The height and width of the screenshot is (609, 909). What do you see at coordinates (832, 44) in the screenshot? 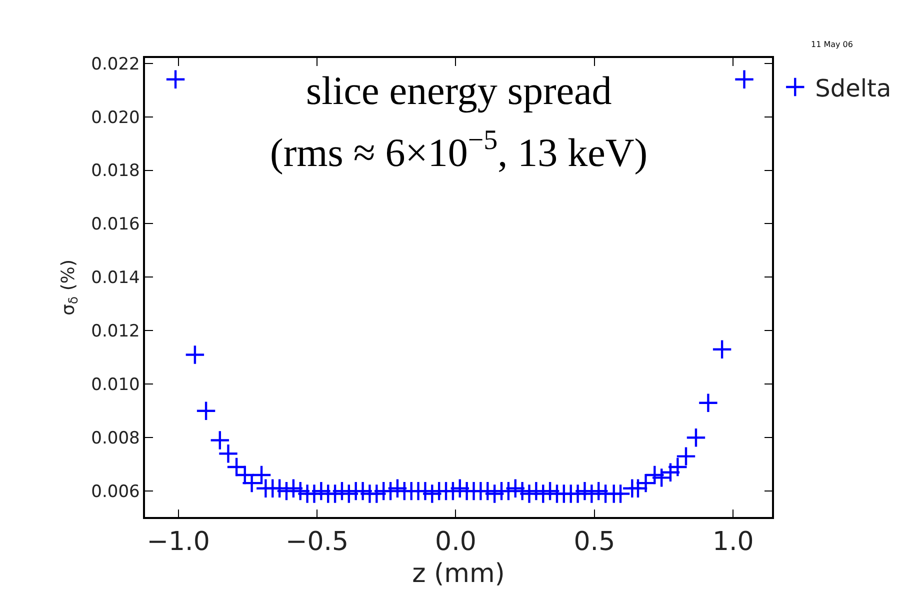
I see `text: 11 May 06` at bounding box center [832, 44].